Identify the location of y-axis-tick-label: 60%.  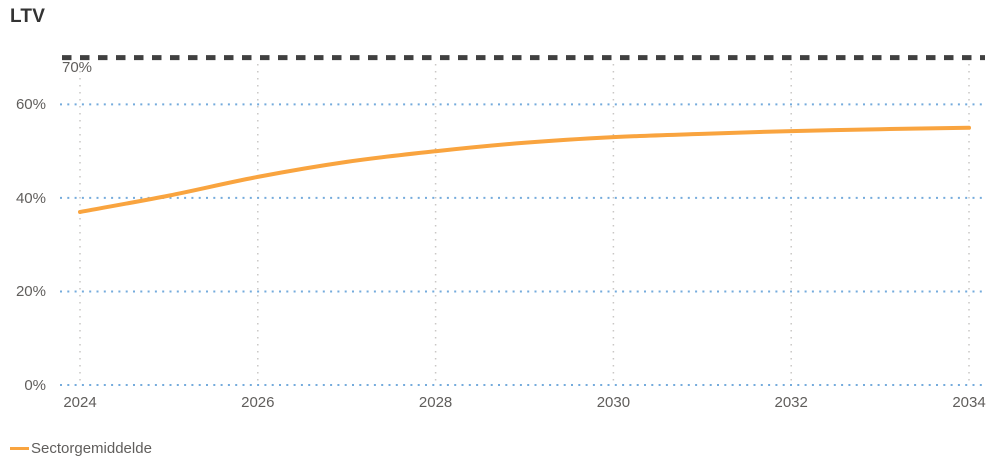
(30, 105).